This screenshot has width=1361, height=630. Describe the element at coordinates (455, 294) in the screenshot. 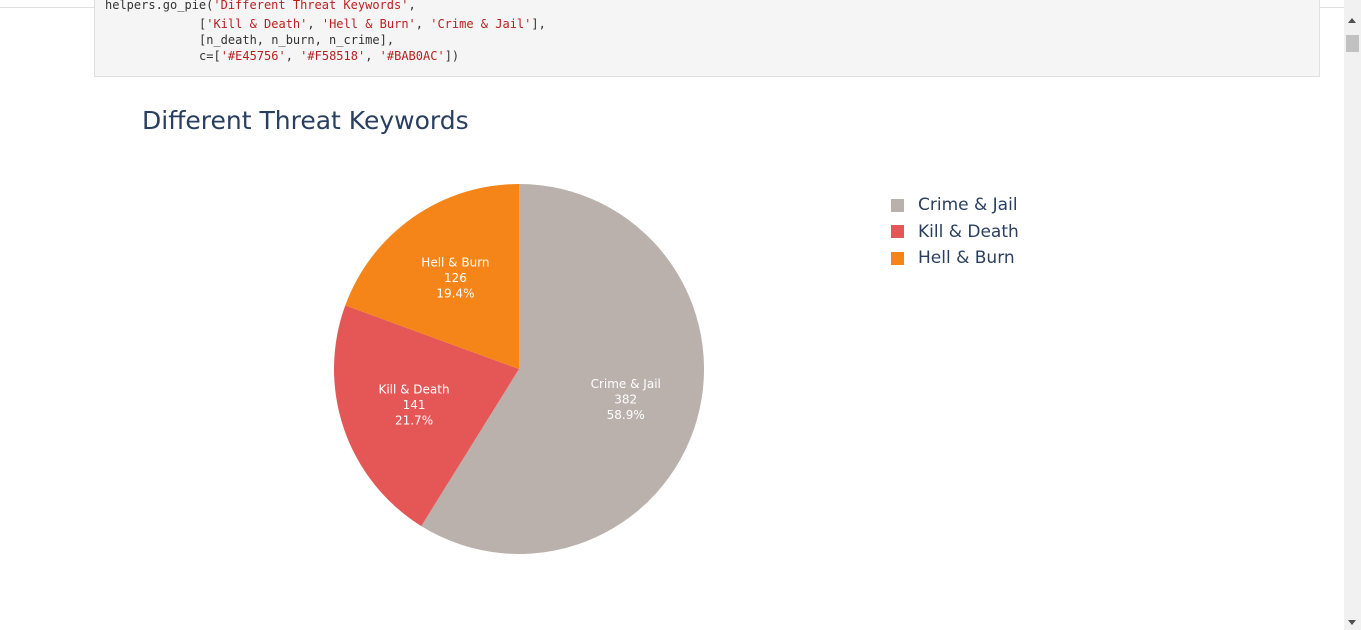

I see `slice-percent-hell-burn: 19.4%` at that location.